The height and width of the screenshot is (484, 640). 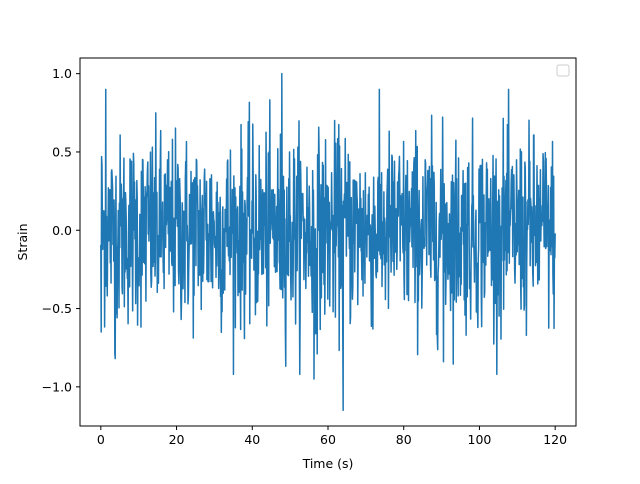 I want to click on x-tick-label: 60, so click(x=328, y=439).